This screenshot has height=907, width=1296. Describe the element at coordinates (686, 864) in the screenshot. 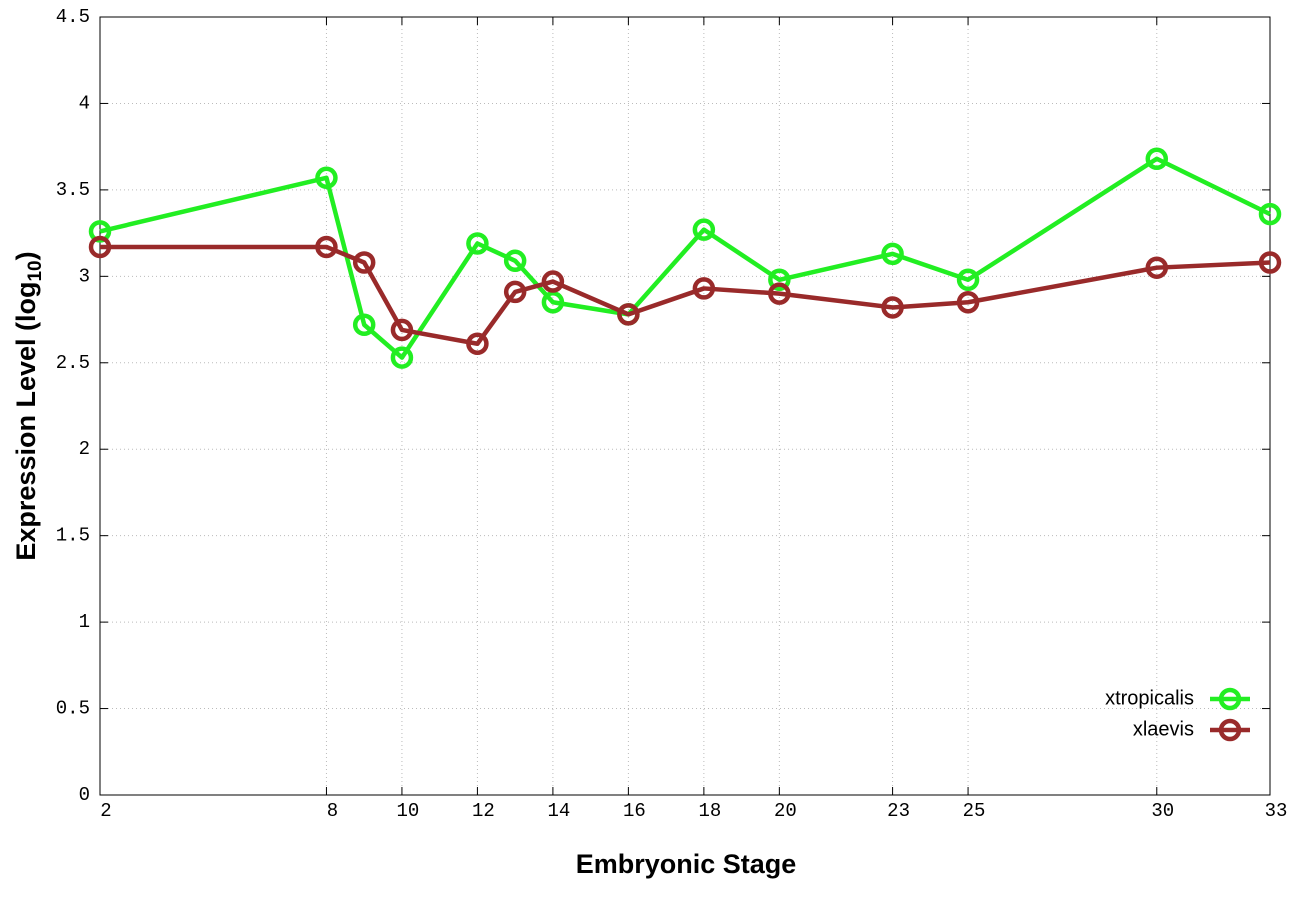

I see `x-axis-title: Embryonic Stage` at that location.